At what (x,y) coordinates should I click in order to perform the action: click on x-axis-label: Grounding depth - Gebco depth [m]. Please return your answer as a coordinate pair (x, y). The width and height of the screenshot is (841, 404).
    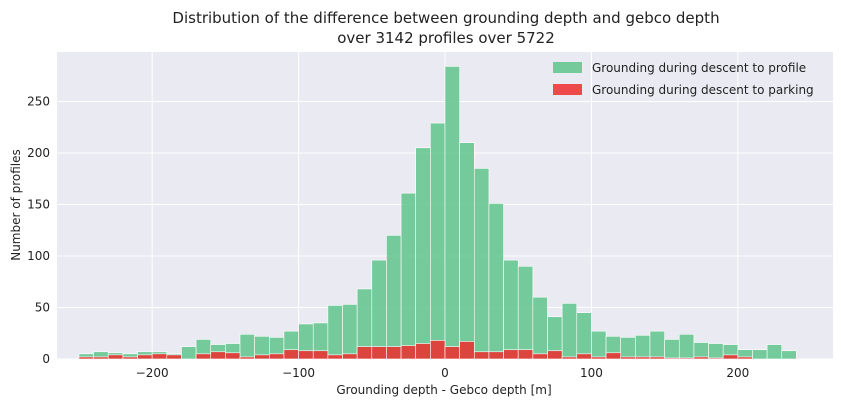
    Looking at the image, I should click on (443, 390).